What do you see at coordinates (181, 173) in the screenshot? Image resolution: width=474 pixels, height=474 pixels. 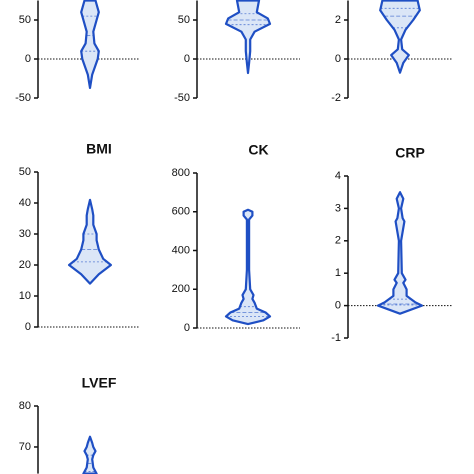 I see `y-tick-label: 800` at bounding box center [181, 173].